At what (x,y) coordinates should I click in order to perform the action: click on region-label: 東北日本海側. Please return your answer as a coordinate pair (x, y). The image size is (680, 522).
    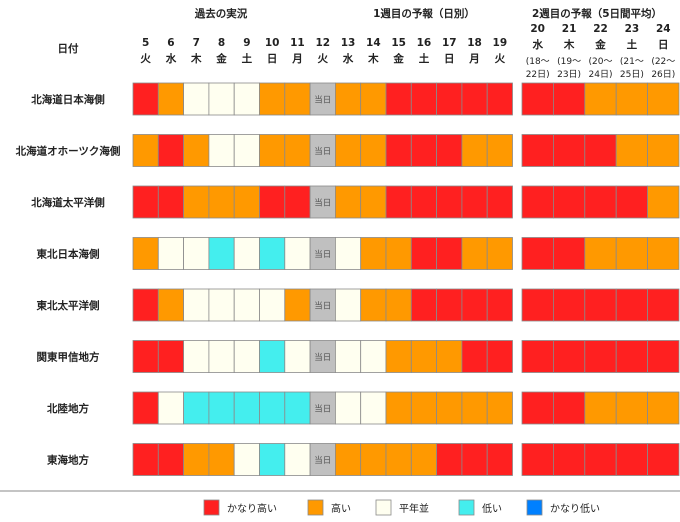
    Looking at the image, I should click on (68, 254).